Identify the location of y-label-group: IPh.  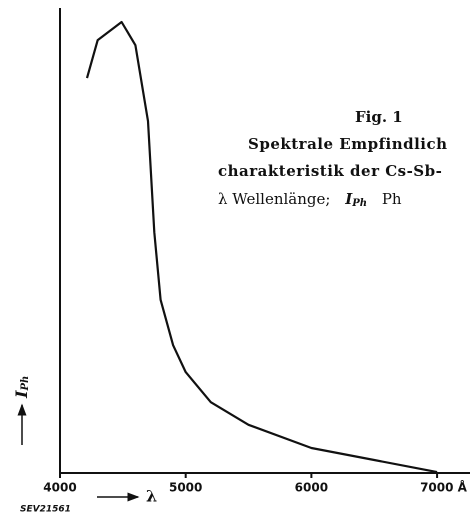
(21, 410).